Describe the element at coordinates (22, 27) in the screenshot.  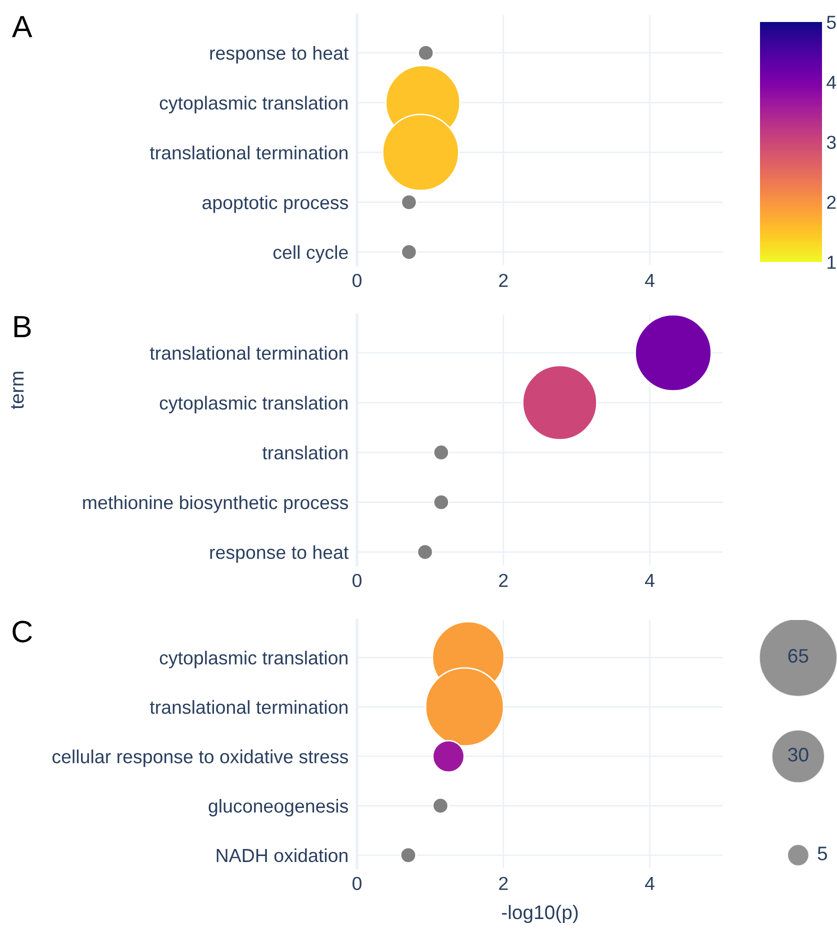
I see `text: A` at that location.